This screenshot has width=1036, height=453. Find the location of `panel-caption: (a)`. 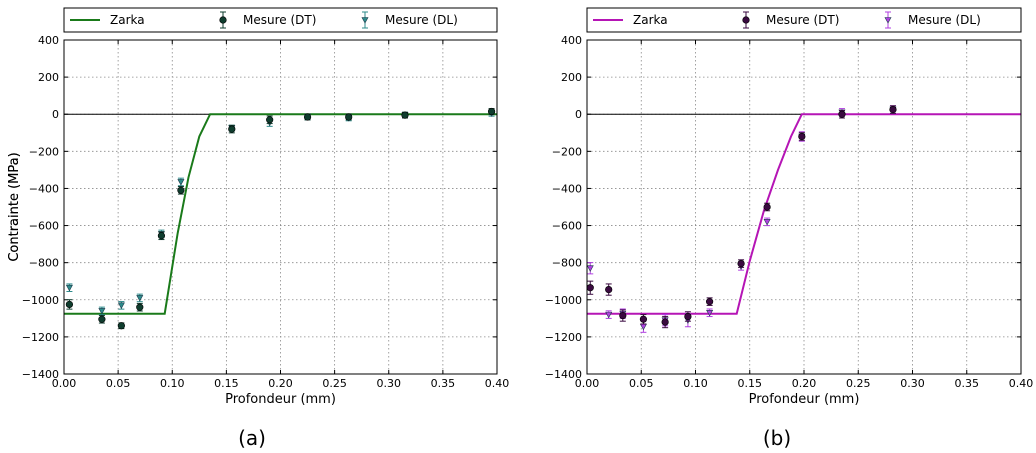

panel-caption: (a) is located at coordinates (252, 438).